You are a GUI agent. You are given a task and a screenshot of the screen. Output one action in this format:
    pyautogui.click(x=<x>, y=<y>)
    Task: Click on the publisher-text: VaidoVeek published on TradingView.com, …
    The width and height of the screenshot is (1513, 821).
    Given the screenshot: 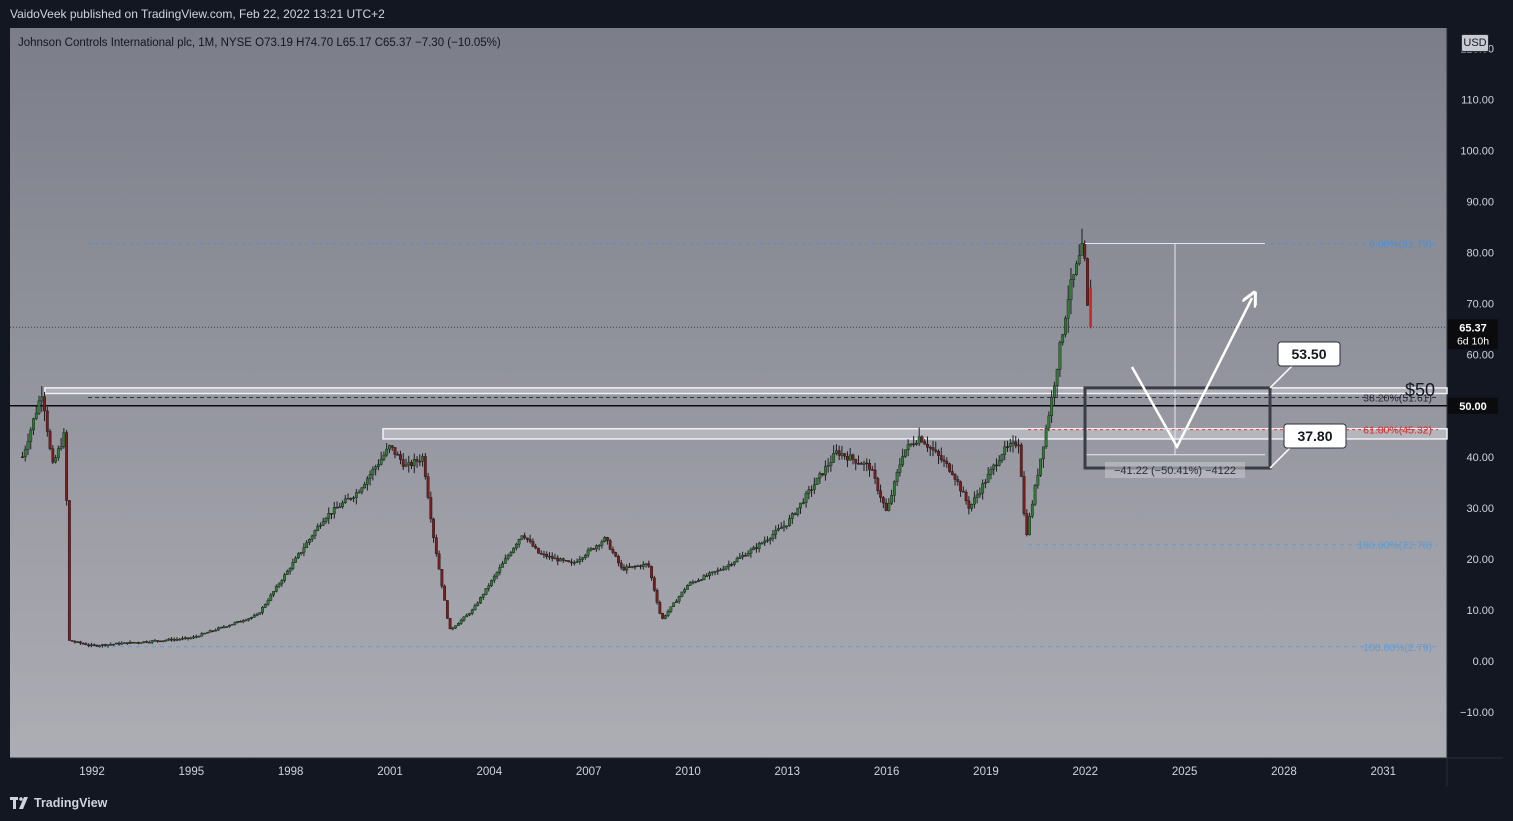 What is the action you would take?
    pyautogui.click(x=197, y=14)
    